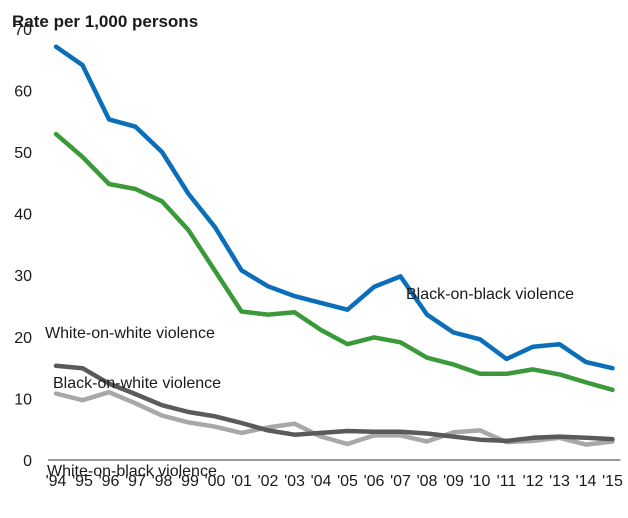  Describe the element at coordinates (23, 246) in the screenshot. I see `y-tick-labels: 0 10 20 30 40 50 60 70` at that location.